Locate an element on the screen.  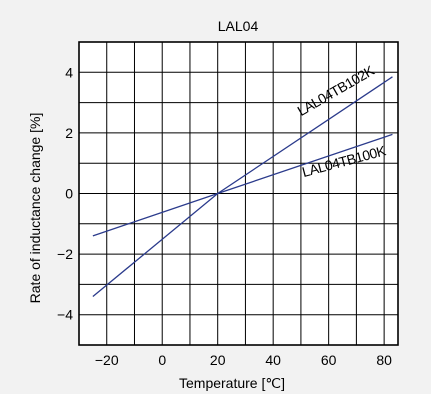
y-axis-ticks: −4 −2 0 2 4 is located at coordinates (65, 193).